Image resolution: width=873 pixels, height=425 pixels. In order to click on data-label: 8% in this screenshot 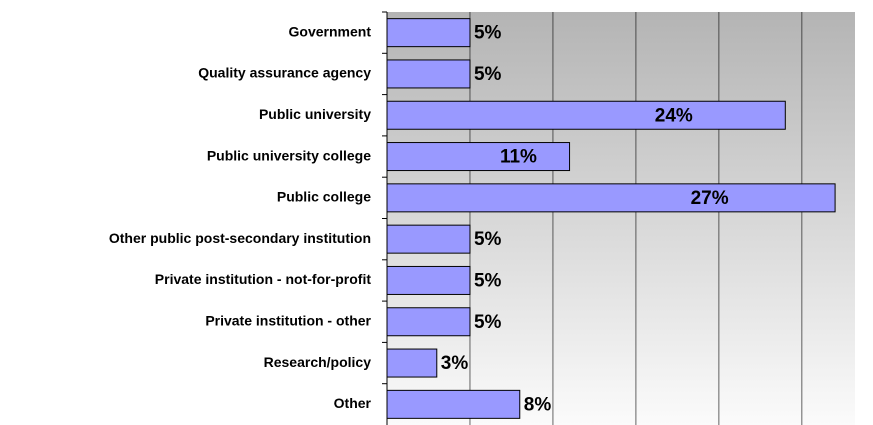, I will do `click(538, 404)`.